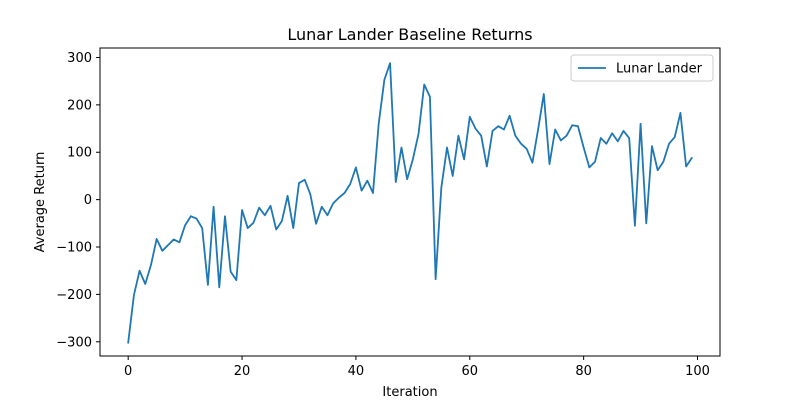 Image resolution: width=800 pixels, height=400 pixels. Describe the element at coordinates (409, 392) in the screenshot. I see `x-axis-label: Iteration` at that location.